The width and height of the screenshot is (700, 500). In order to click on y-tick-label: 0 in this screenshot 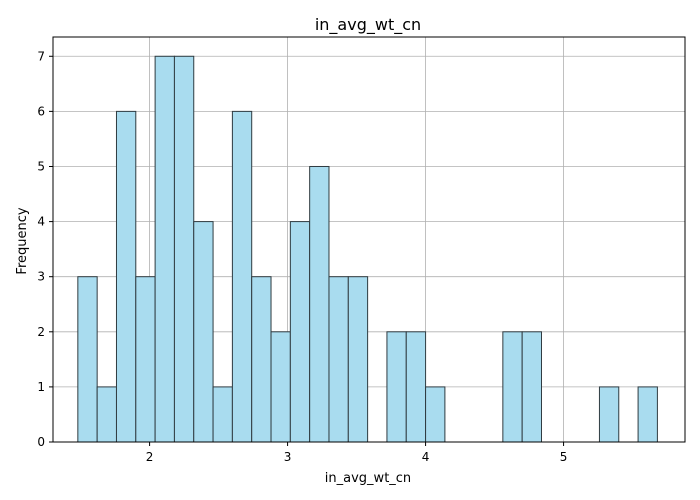, I will do `click(41, 442)`.